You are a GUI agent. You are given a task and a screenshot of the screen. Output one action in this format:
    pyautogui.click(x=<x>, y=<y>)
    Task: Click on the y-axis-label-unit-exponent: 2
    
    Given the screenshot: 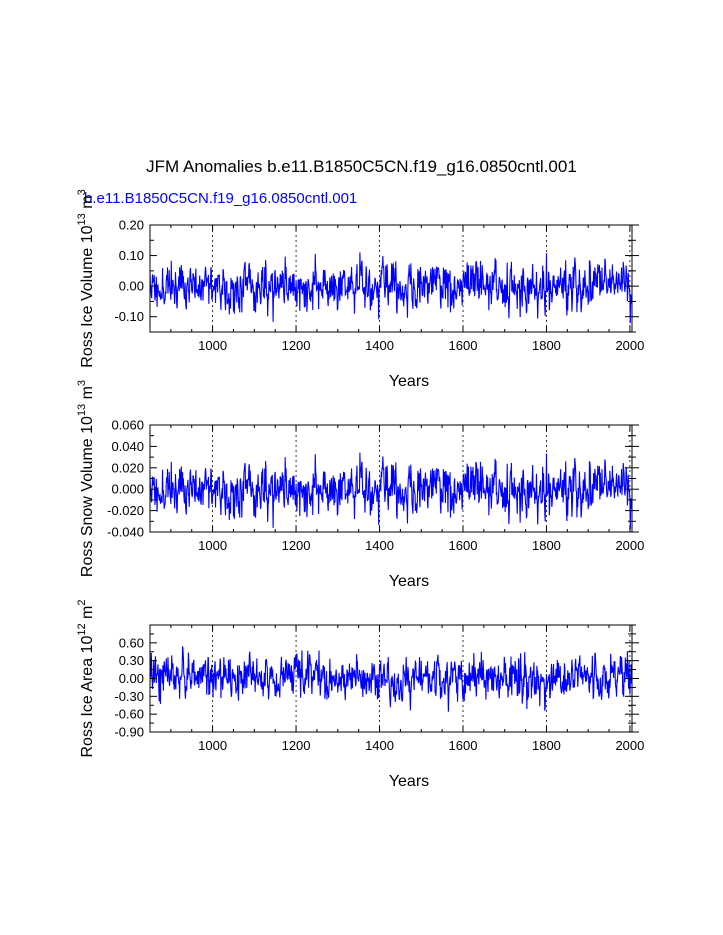 What is the action you would take?
    pyautogui.click(x=82, y=603)
    